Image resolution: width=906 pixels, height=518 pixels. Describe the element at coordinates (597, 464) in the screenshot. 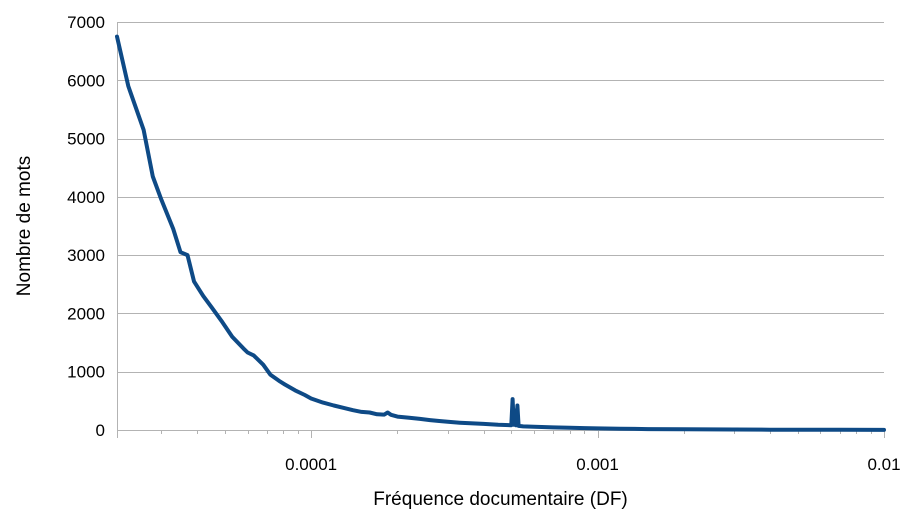

I see `x-tick-label: 0.001` at that location.